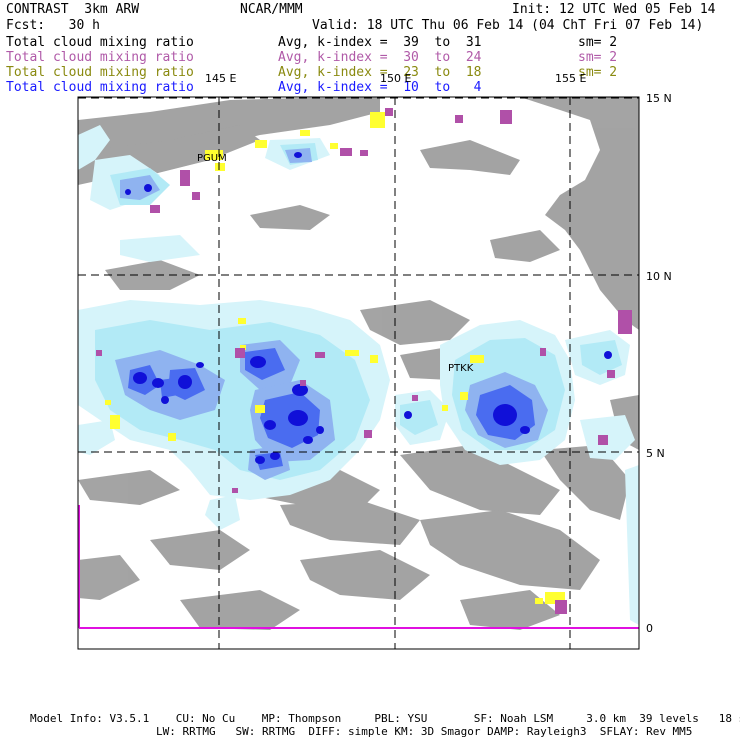 The height and width of the screenshot is (740, 740). Describe the element at coordinates (100, 42) in the screenshot. I see `legend-label-1: Total cloud mixing ratio` at that location.